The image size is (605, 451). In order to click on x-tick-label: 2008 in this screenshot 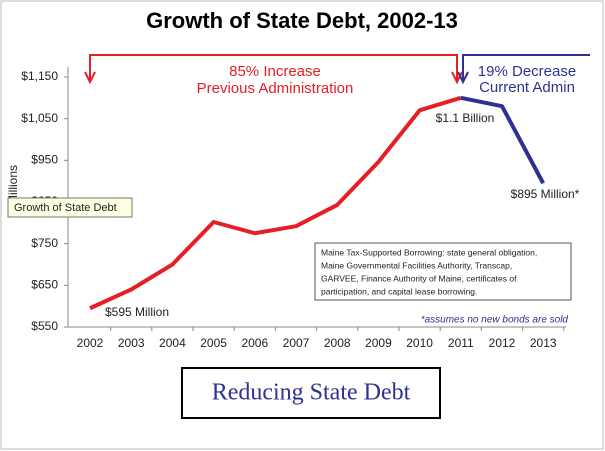, I will do `click(337, 343)`.